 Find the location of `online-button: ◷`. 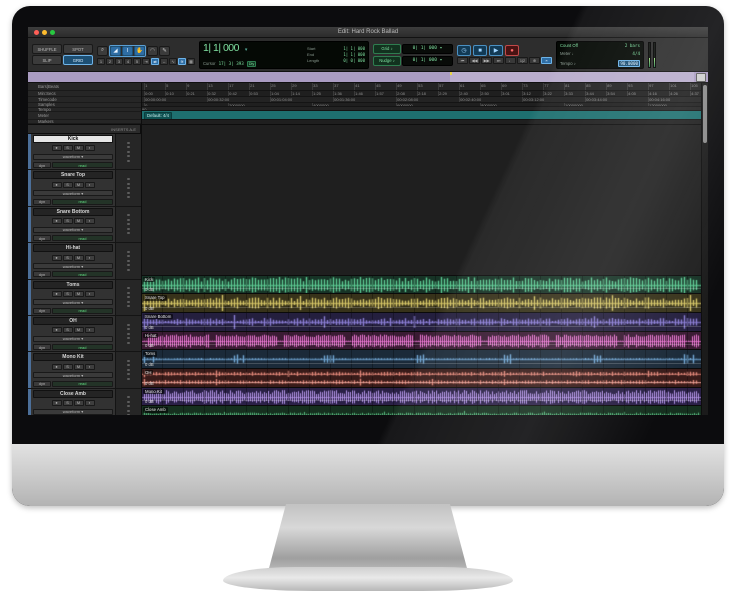

online-button: ◷ is located at coordinates (464, 50).